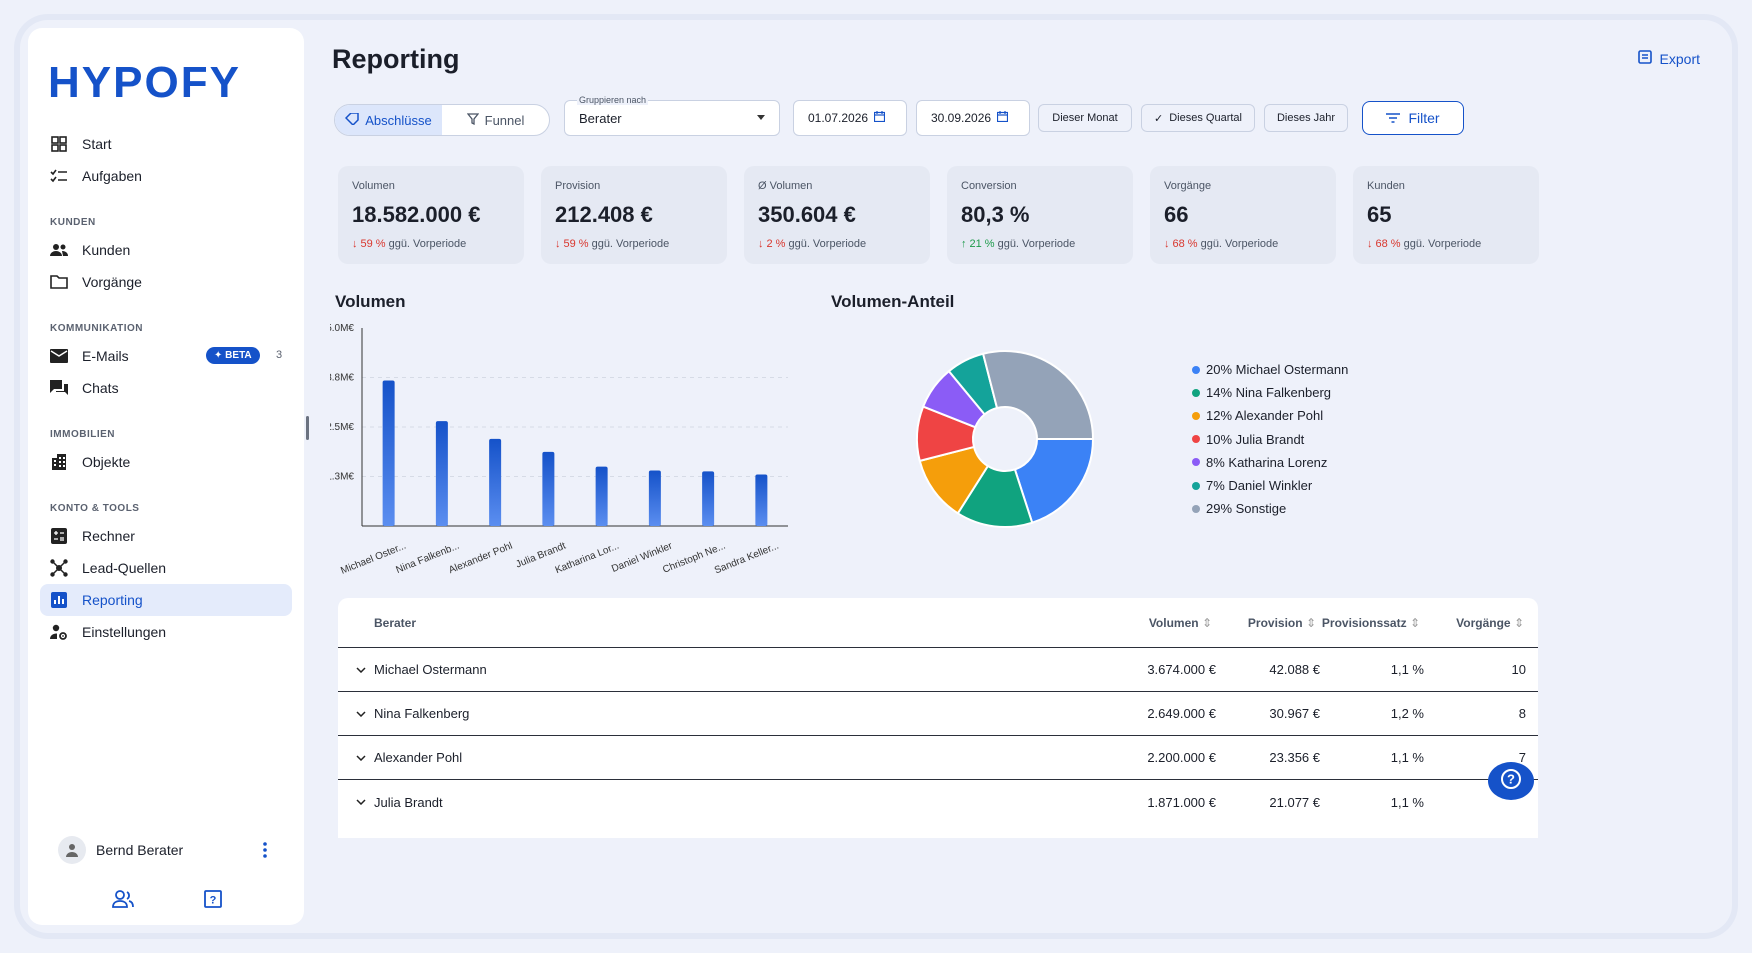 The image size is (1752, 953). I want to click on help-square-icon: ?, so click(213, 901).